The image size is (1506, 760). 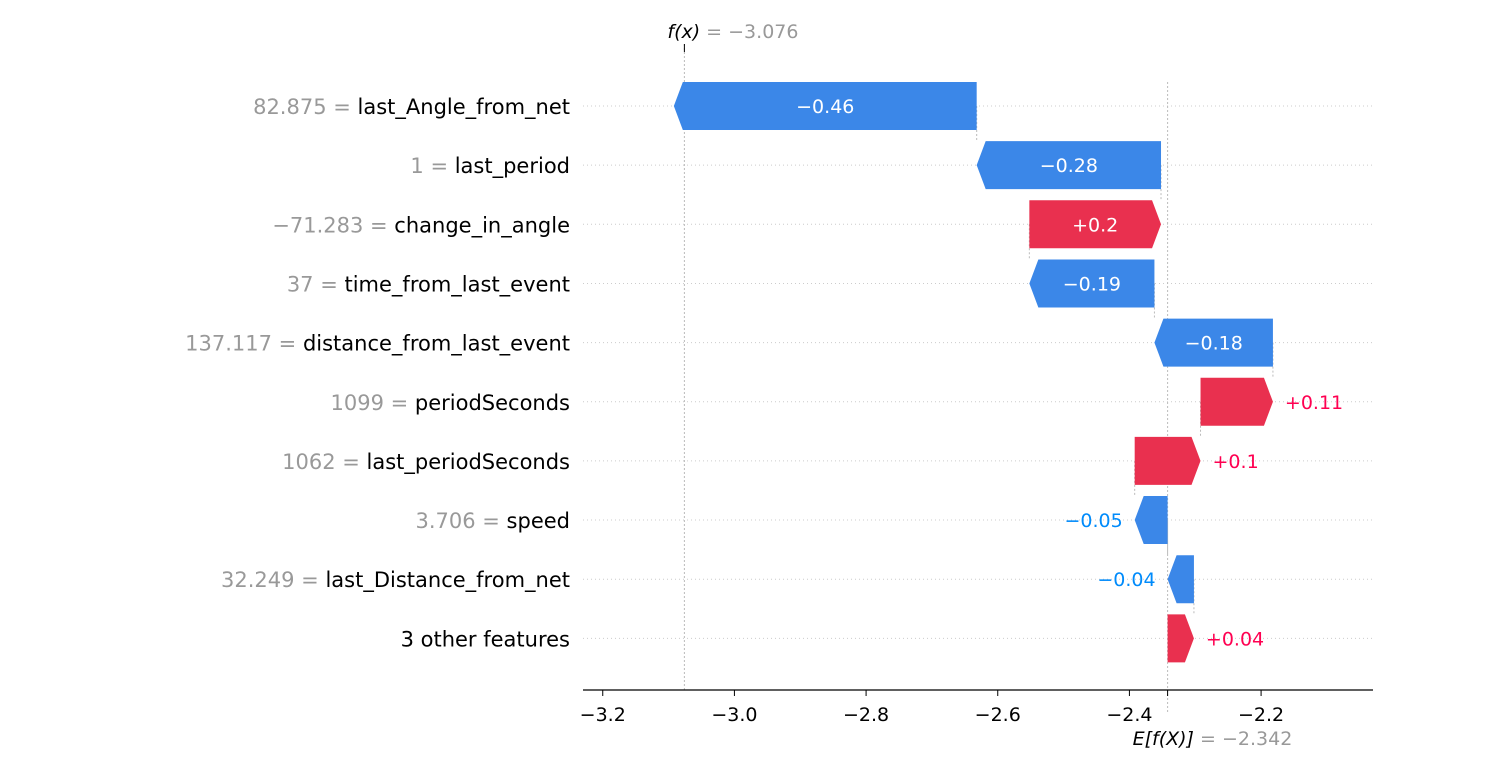 I want to click on bar-value-label: −0.04, so click(x=1126, y=580).